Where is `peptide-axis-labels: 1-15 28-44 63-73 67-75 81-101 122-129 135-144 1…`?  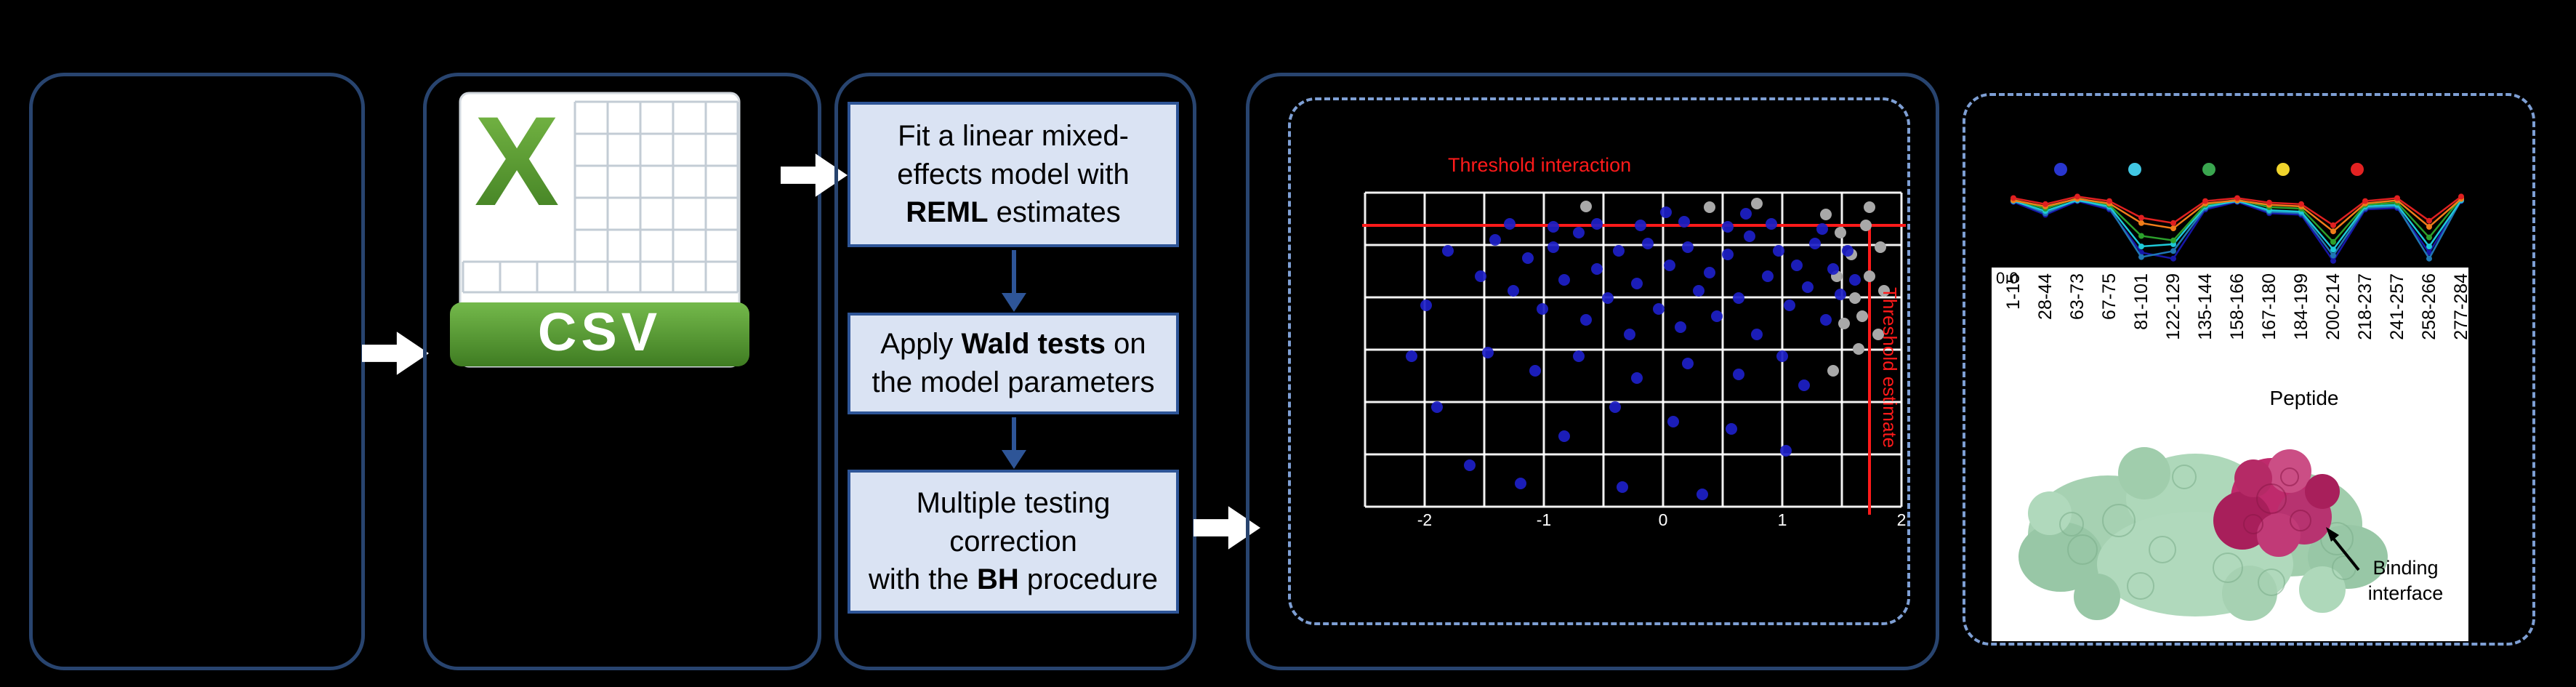
peptide-axis-labels: 1-15 28-44 63-73 67-75 81-101 122-129 135-144 1… is located at coordinates (2231, 333).